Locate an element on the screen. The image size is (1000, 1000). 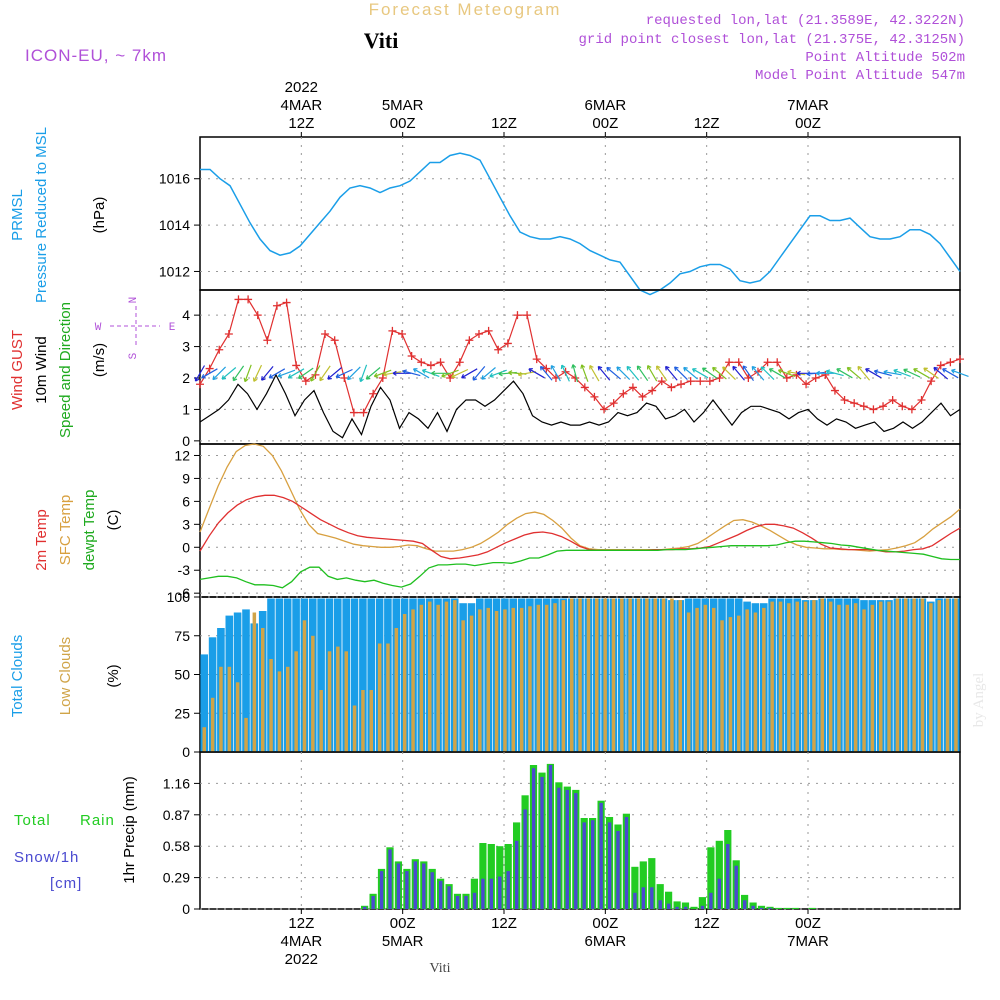
top-time-label: 4MAR is located at coordinates (301, 105).